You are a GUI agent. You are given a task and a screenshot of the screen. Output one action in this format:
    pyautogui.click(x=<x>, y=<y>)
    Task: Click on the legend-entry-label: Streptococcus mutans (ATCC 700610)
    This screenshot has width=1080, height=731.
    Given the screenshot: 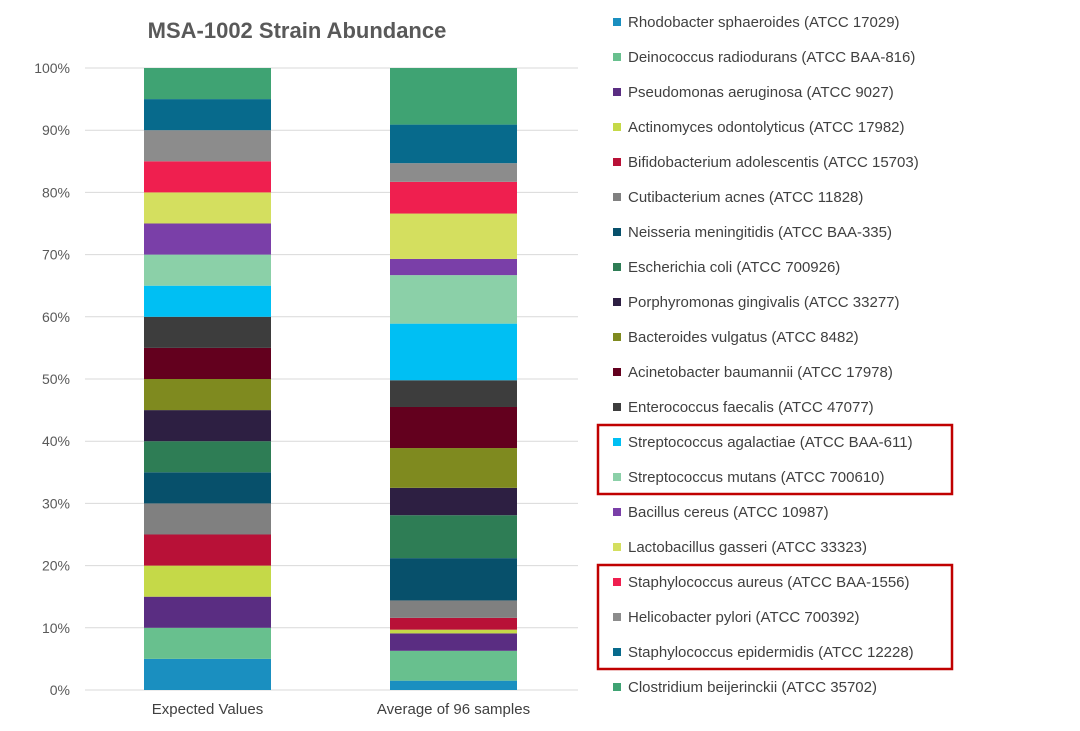 What is the action you would take?
    pyautogui.click(x=756, y=477)
    